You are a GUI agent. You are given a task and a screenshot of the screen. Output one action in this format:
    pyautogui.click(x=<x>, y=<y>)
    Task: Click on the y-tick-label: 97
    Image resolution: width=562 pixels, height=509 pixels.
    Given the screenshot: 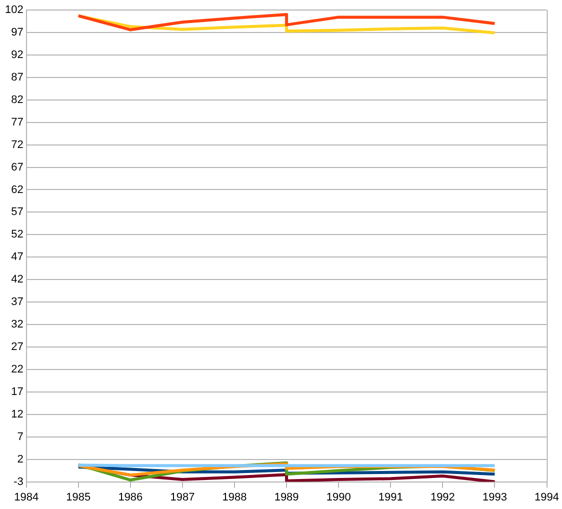 What is the action you would take?
    pyautogui.click(x=17, y=32)
    